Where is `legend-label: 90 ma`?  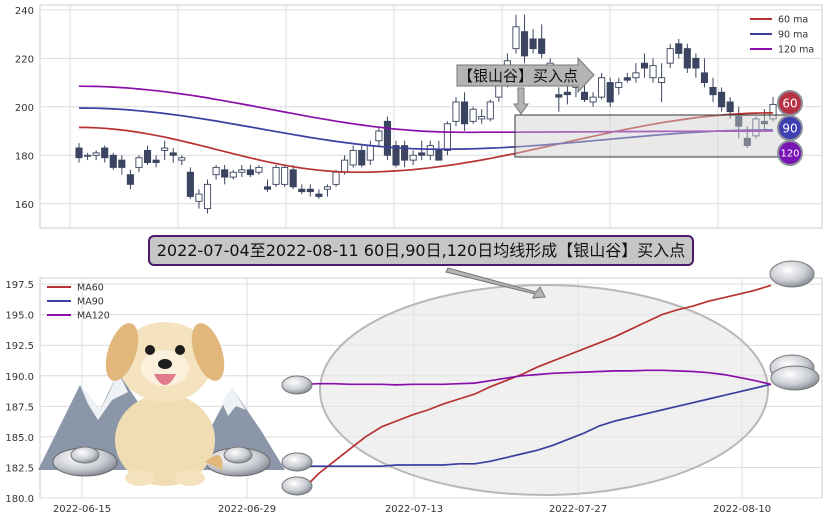 legend-label: 90 ma is located at coordinates (793, 35).